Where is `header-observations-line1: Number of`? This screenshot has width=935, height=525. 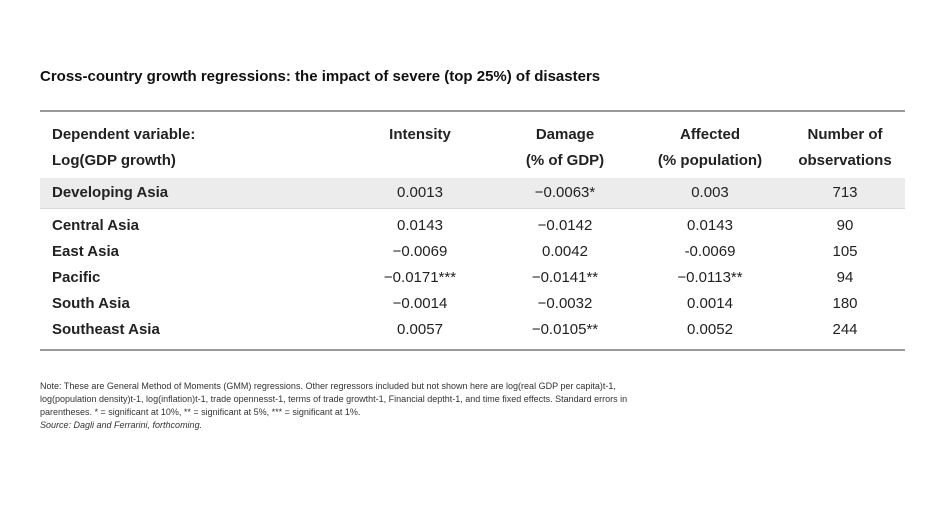 header-observations-line1: Number of is located at coordinates (845, 134).